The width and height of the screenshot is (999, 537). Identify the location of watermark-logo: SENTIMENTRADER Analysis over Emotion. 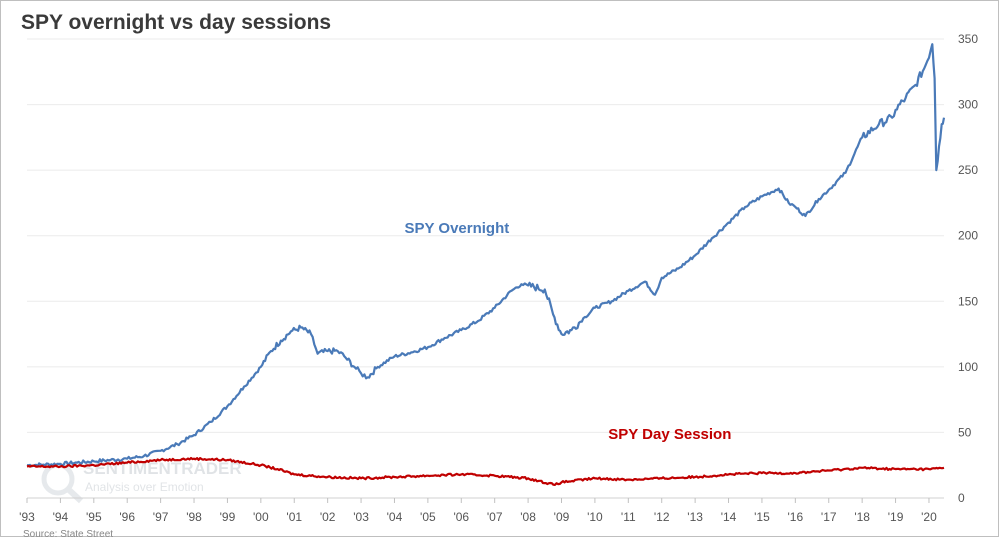
(141, 481).